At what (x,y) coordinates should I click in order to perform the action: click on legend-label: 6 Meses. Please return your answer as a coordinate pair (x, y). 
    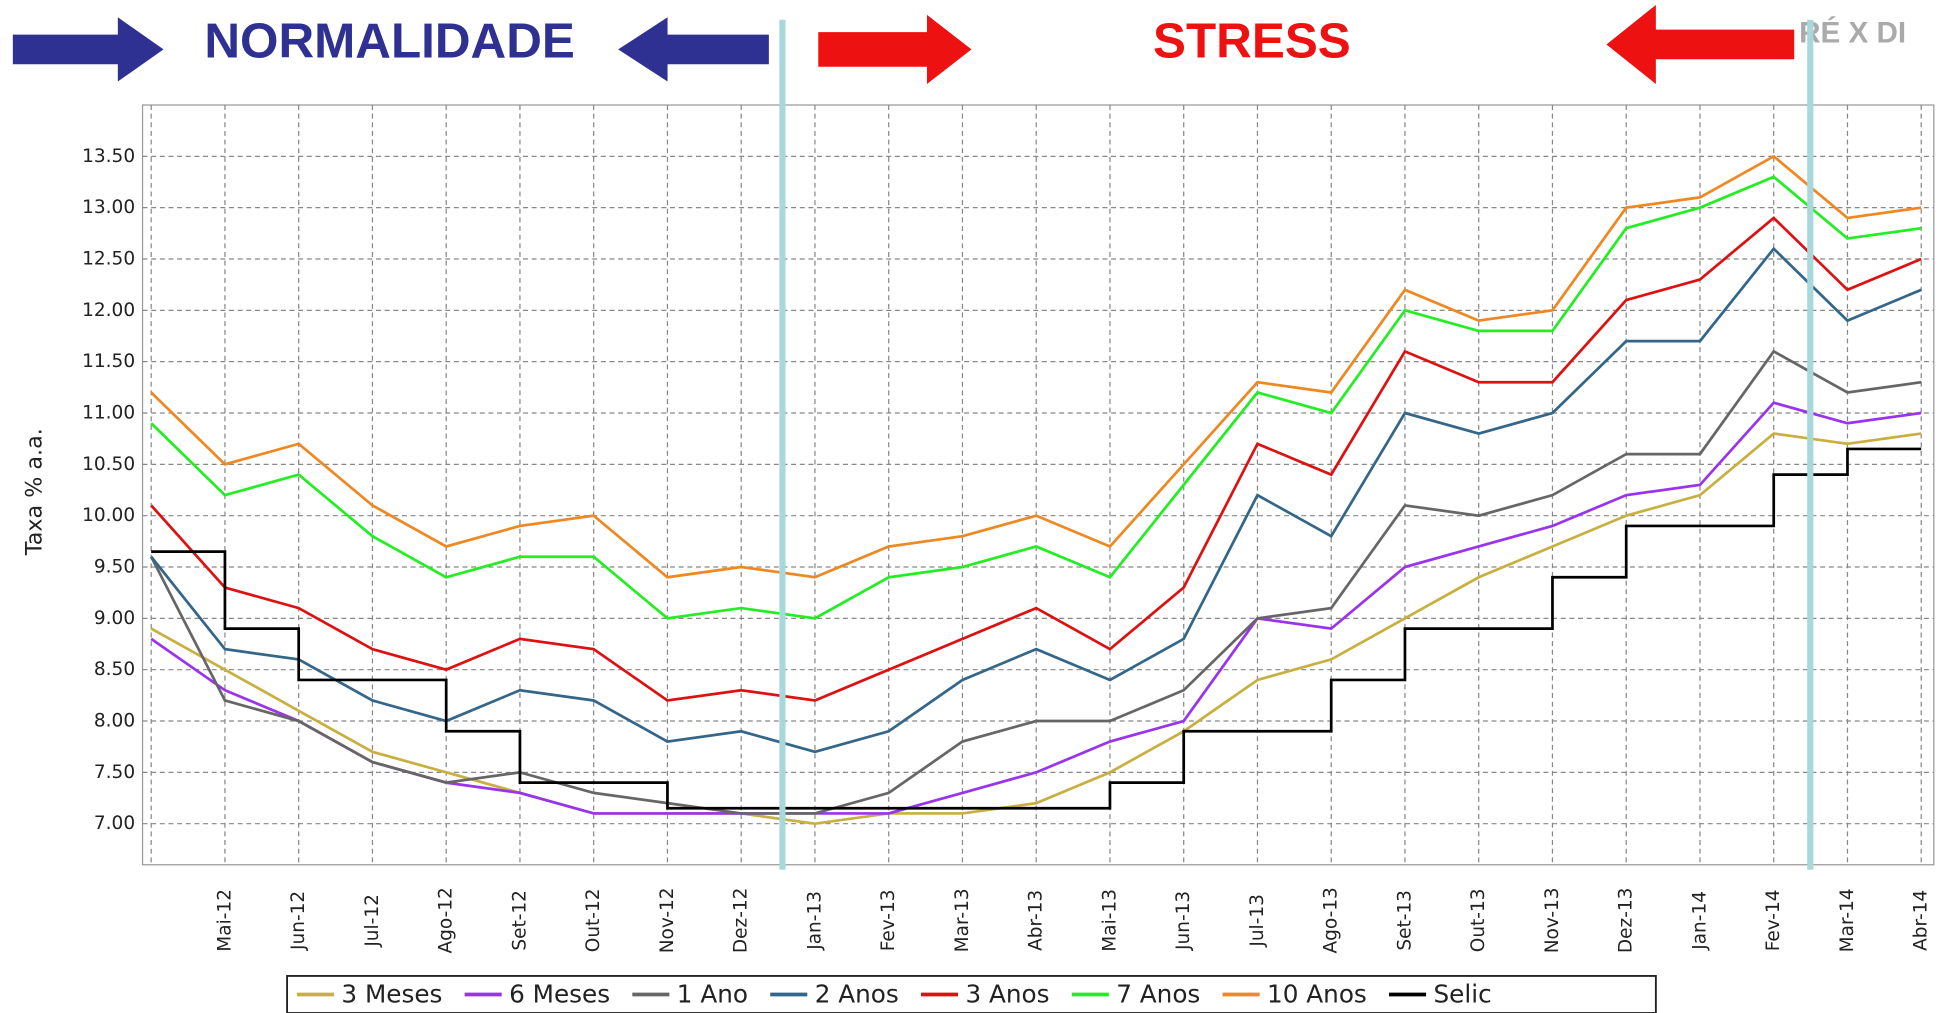
    Looking at the image, I should click on (559, 994).